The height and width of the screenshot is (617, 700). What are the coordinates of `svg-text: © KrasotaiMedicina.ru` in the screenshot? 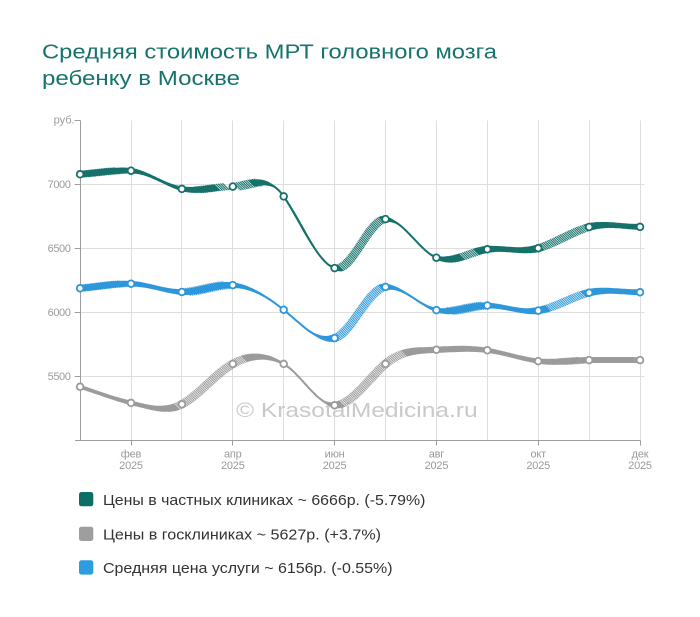 It's located at (357, 410).